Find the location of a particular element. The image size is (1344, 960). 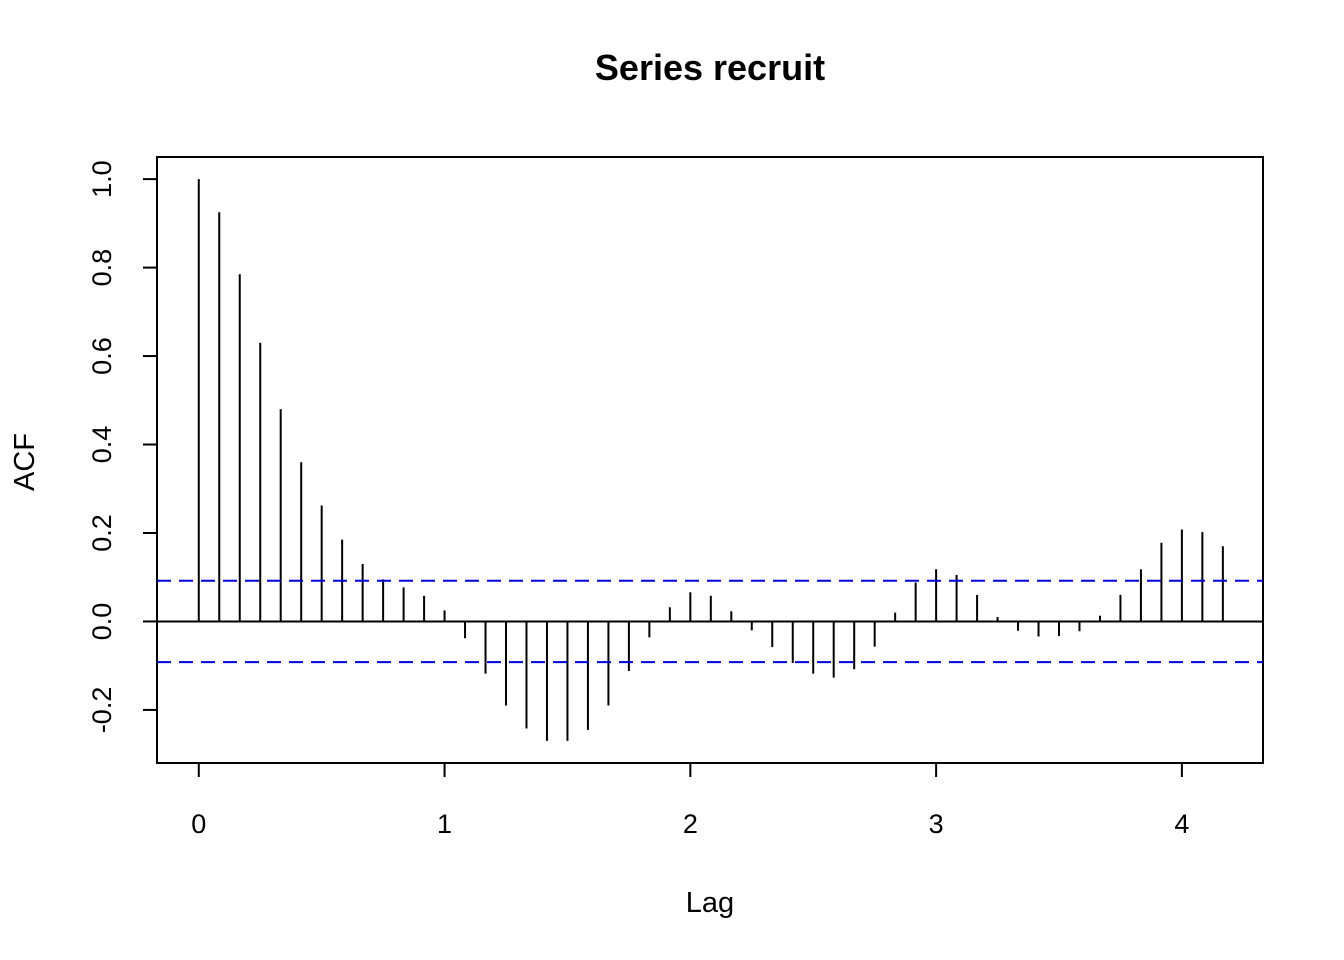

x-tick-label: 1 is located at coordinates (444, 824).